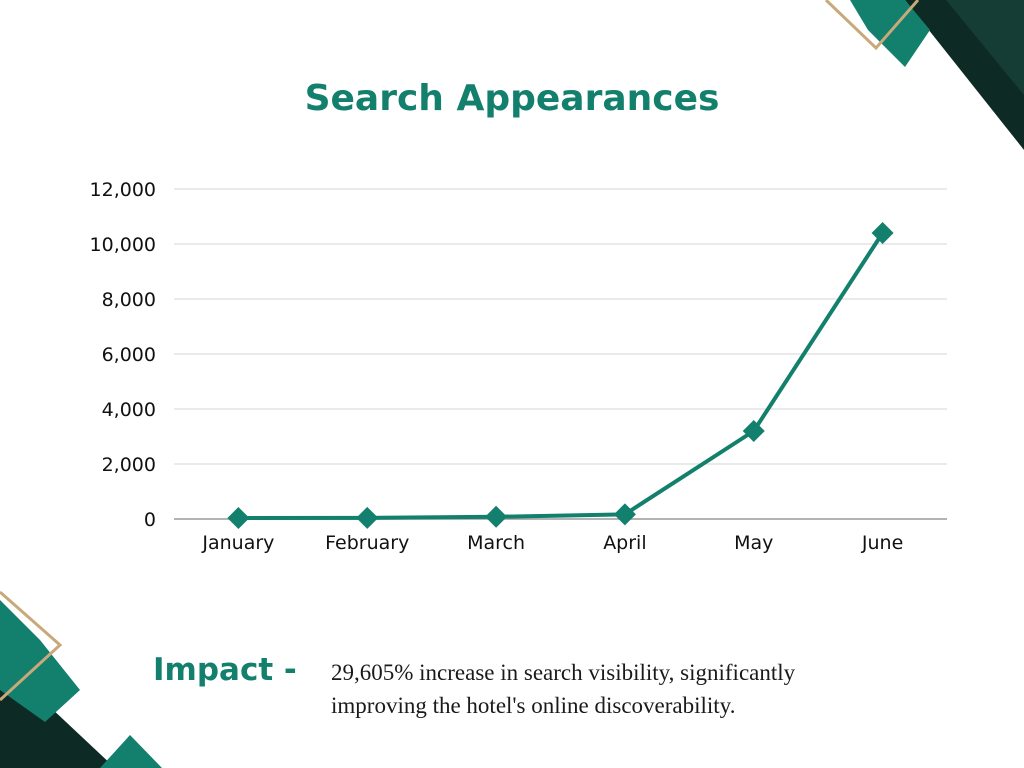 The width and height of the screenshot is (1024, 768). I want to click on x-tick-label: May, so click(753, 543).